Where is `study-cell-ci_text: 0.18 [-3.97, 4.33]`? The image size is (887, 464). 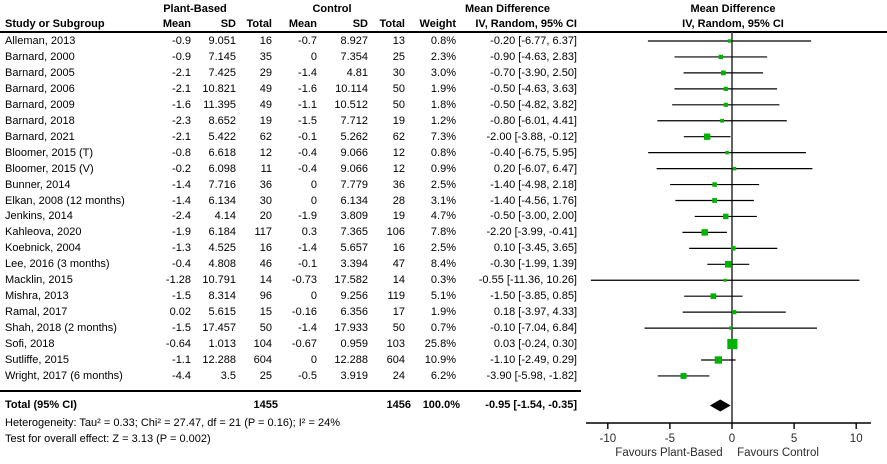
study-cell-ci_text: 0.18 [-3.97, 4.33] is located at coordinates (535, 312).